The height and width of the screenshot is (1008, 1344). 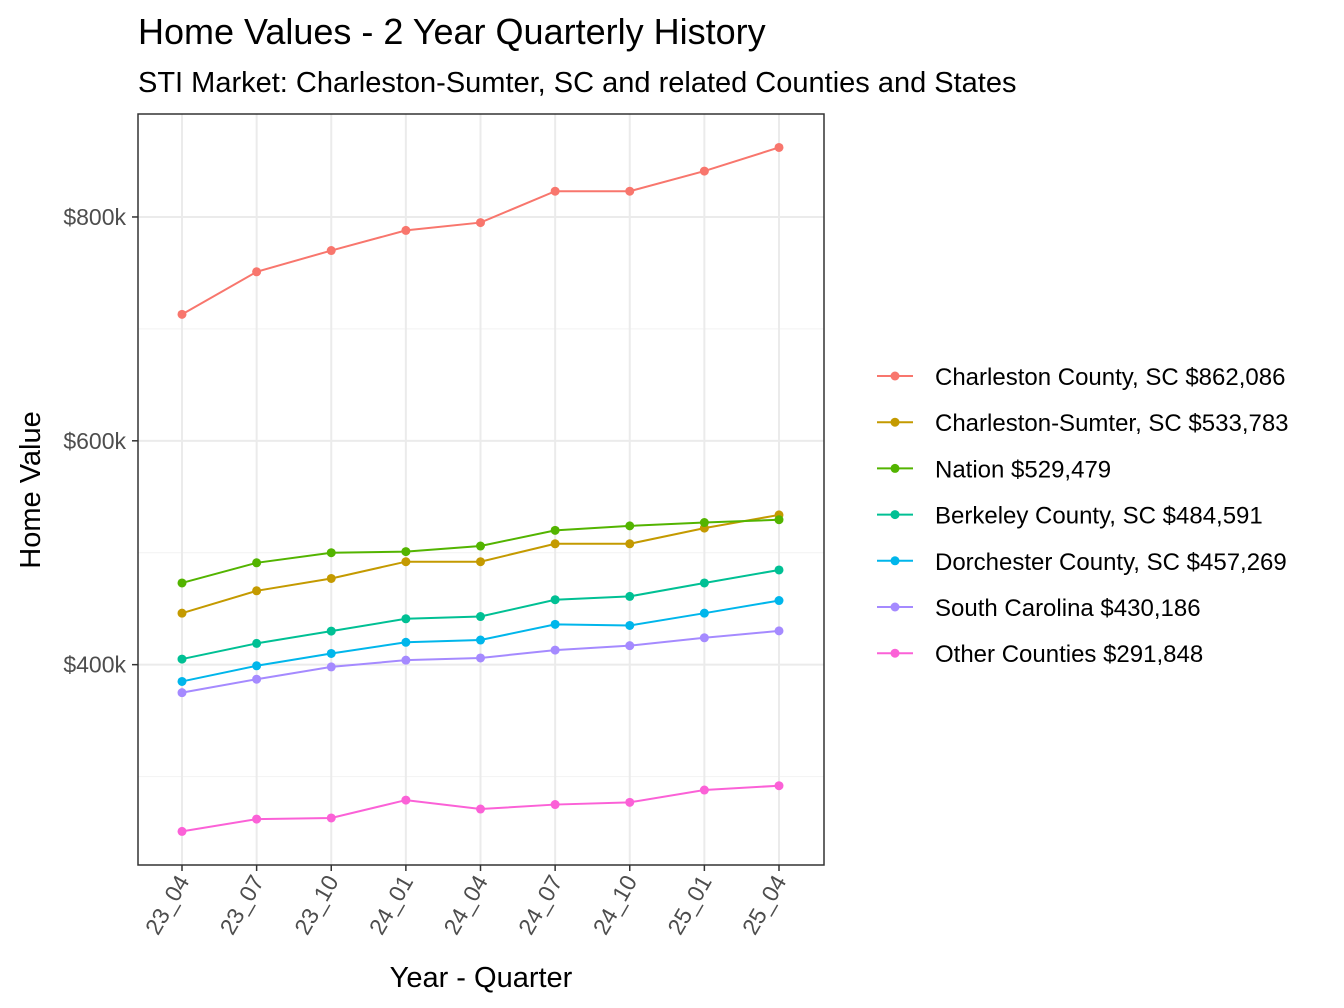 What do you see at coordinates (994, 469) in the screenshot?
I see `legend-item: Nation $529,479` at bounding box center [994, 469].